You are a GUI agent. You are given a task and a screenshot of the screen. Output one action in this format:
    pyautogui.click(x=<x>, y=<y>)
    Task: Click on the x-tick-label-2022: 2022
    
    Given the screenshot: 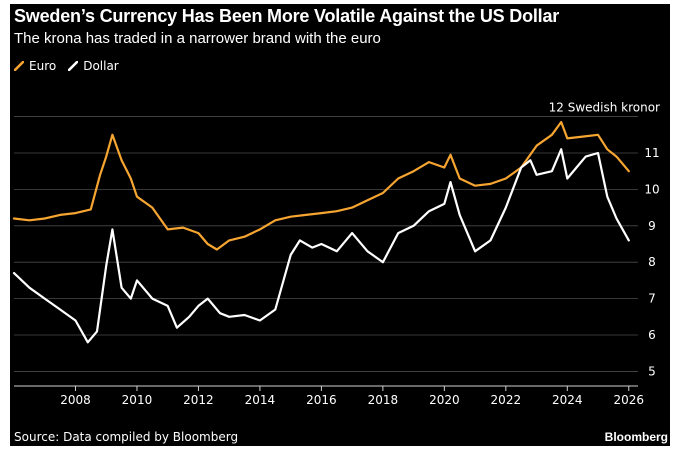 What is the action you would take?
    pyautogui.click(x=506, y=400)
    